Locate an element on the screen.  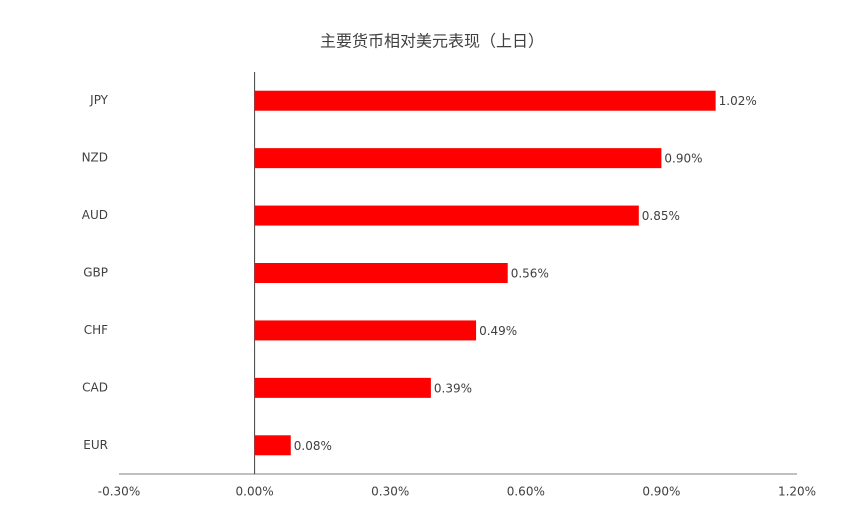
x-tick-label: 0.30% is located at coordinates (390, 492).